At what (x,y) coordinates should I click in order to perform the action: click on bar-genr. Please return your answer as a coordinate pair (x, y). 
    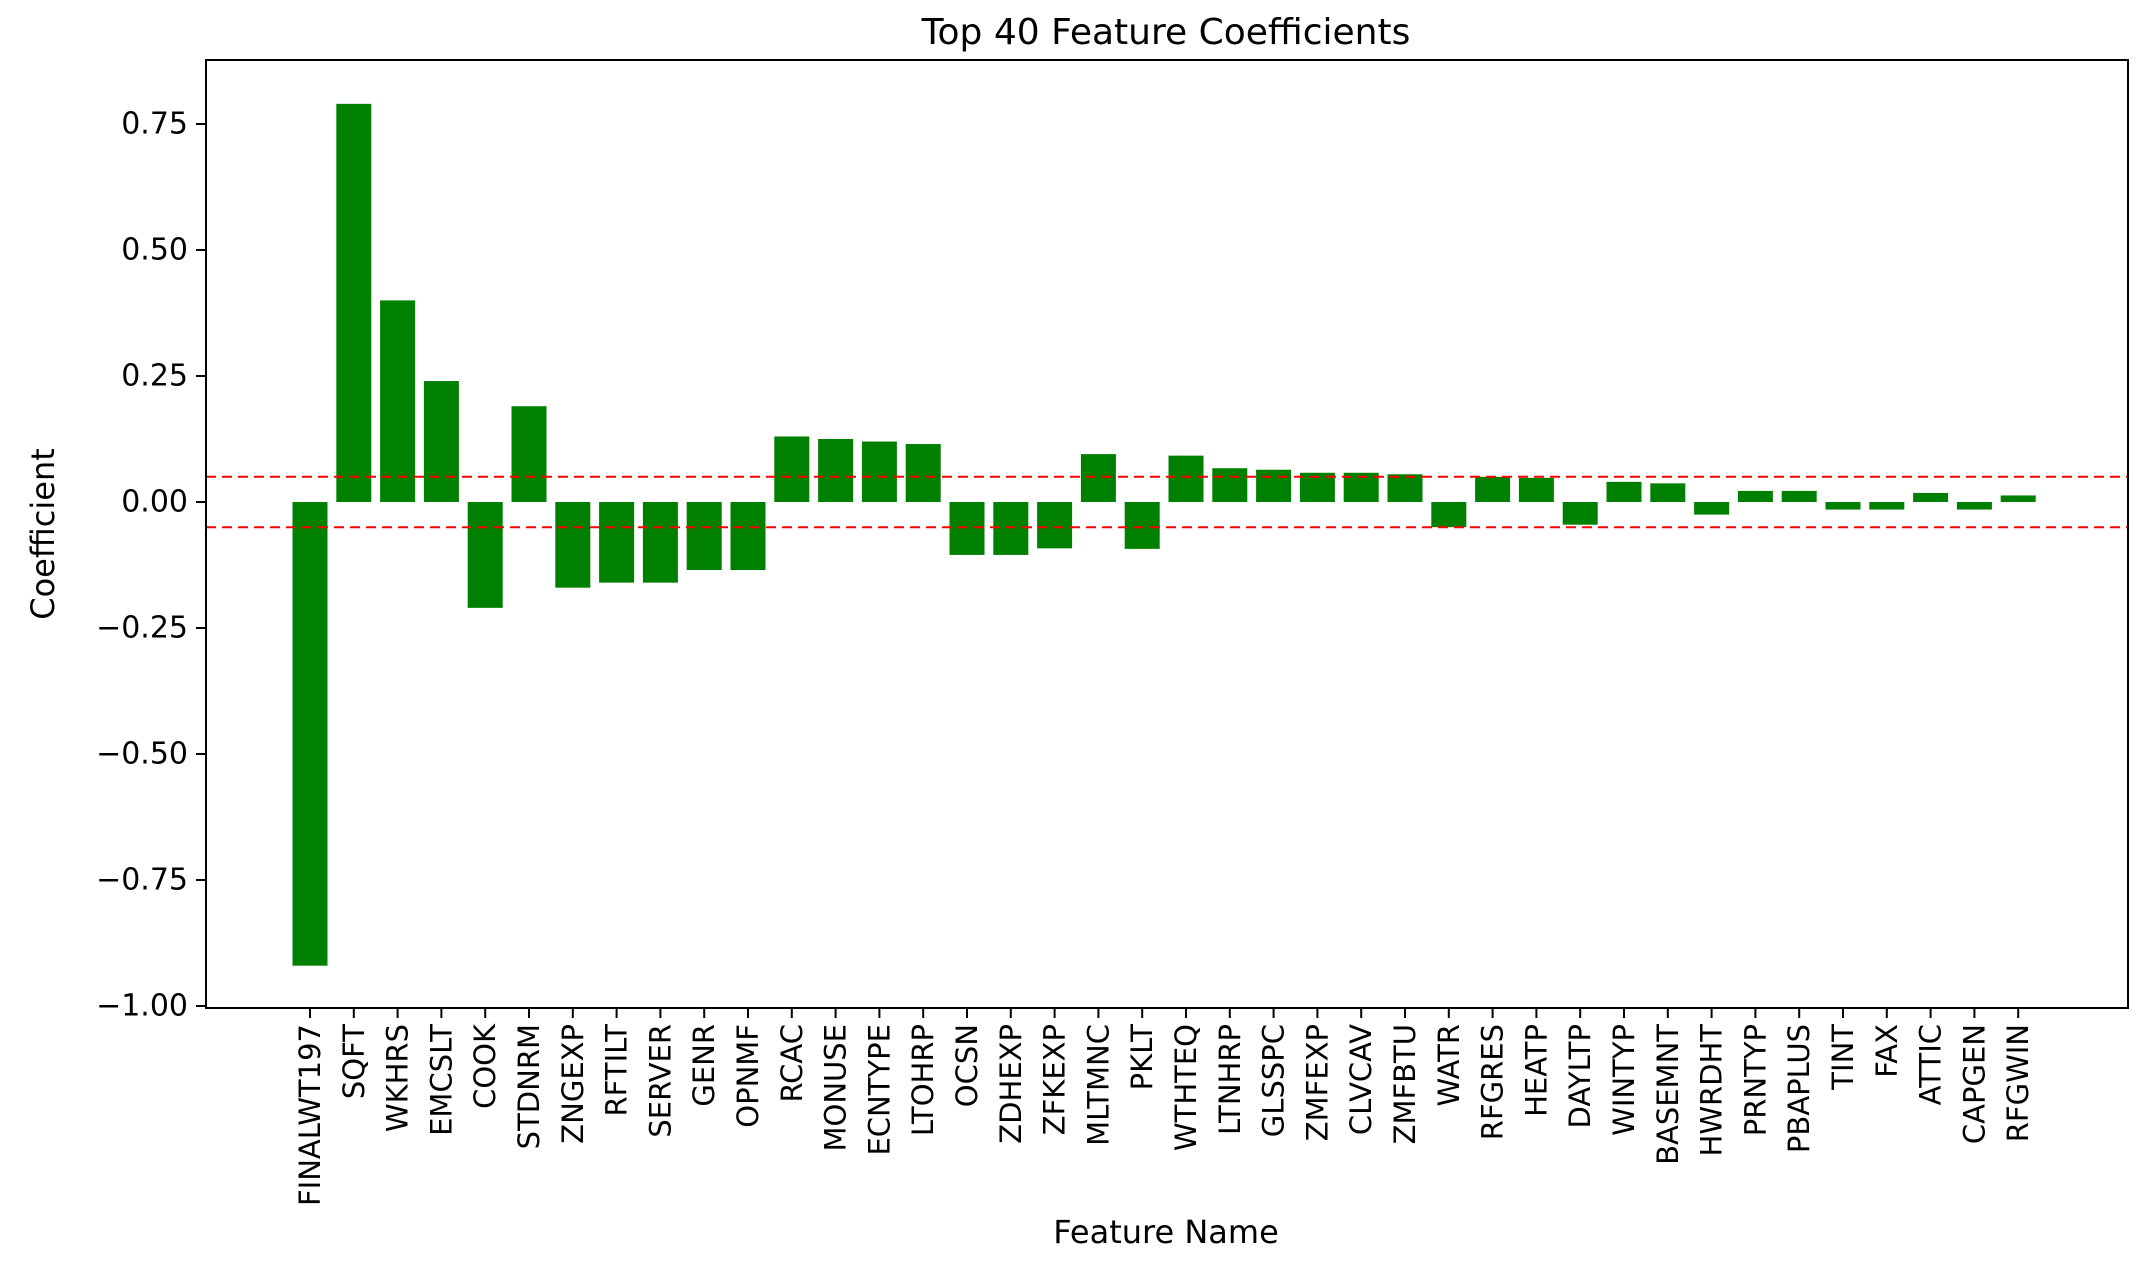
    Looking at the image, I should click on (704, 536).